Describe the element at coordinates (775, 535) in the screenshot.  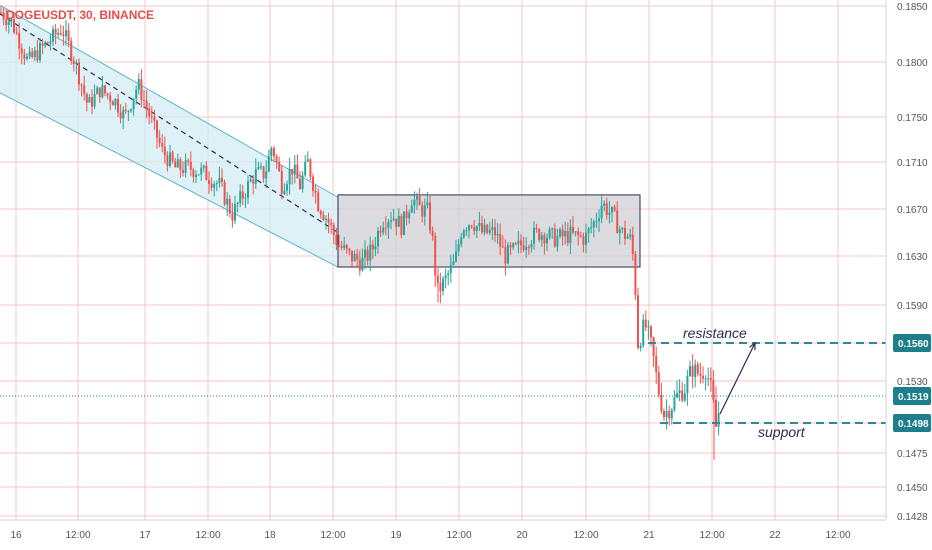
I see `time-tick-label: 22` at that location.